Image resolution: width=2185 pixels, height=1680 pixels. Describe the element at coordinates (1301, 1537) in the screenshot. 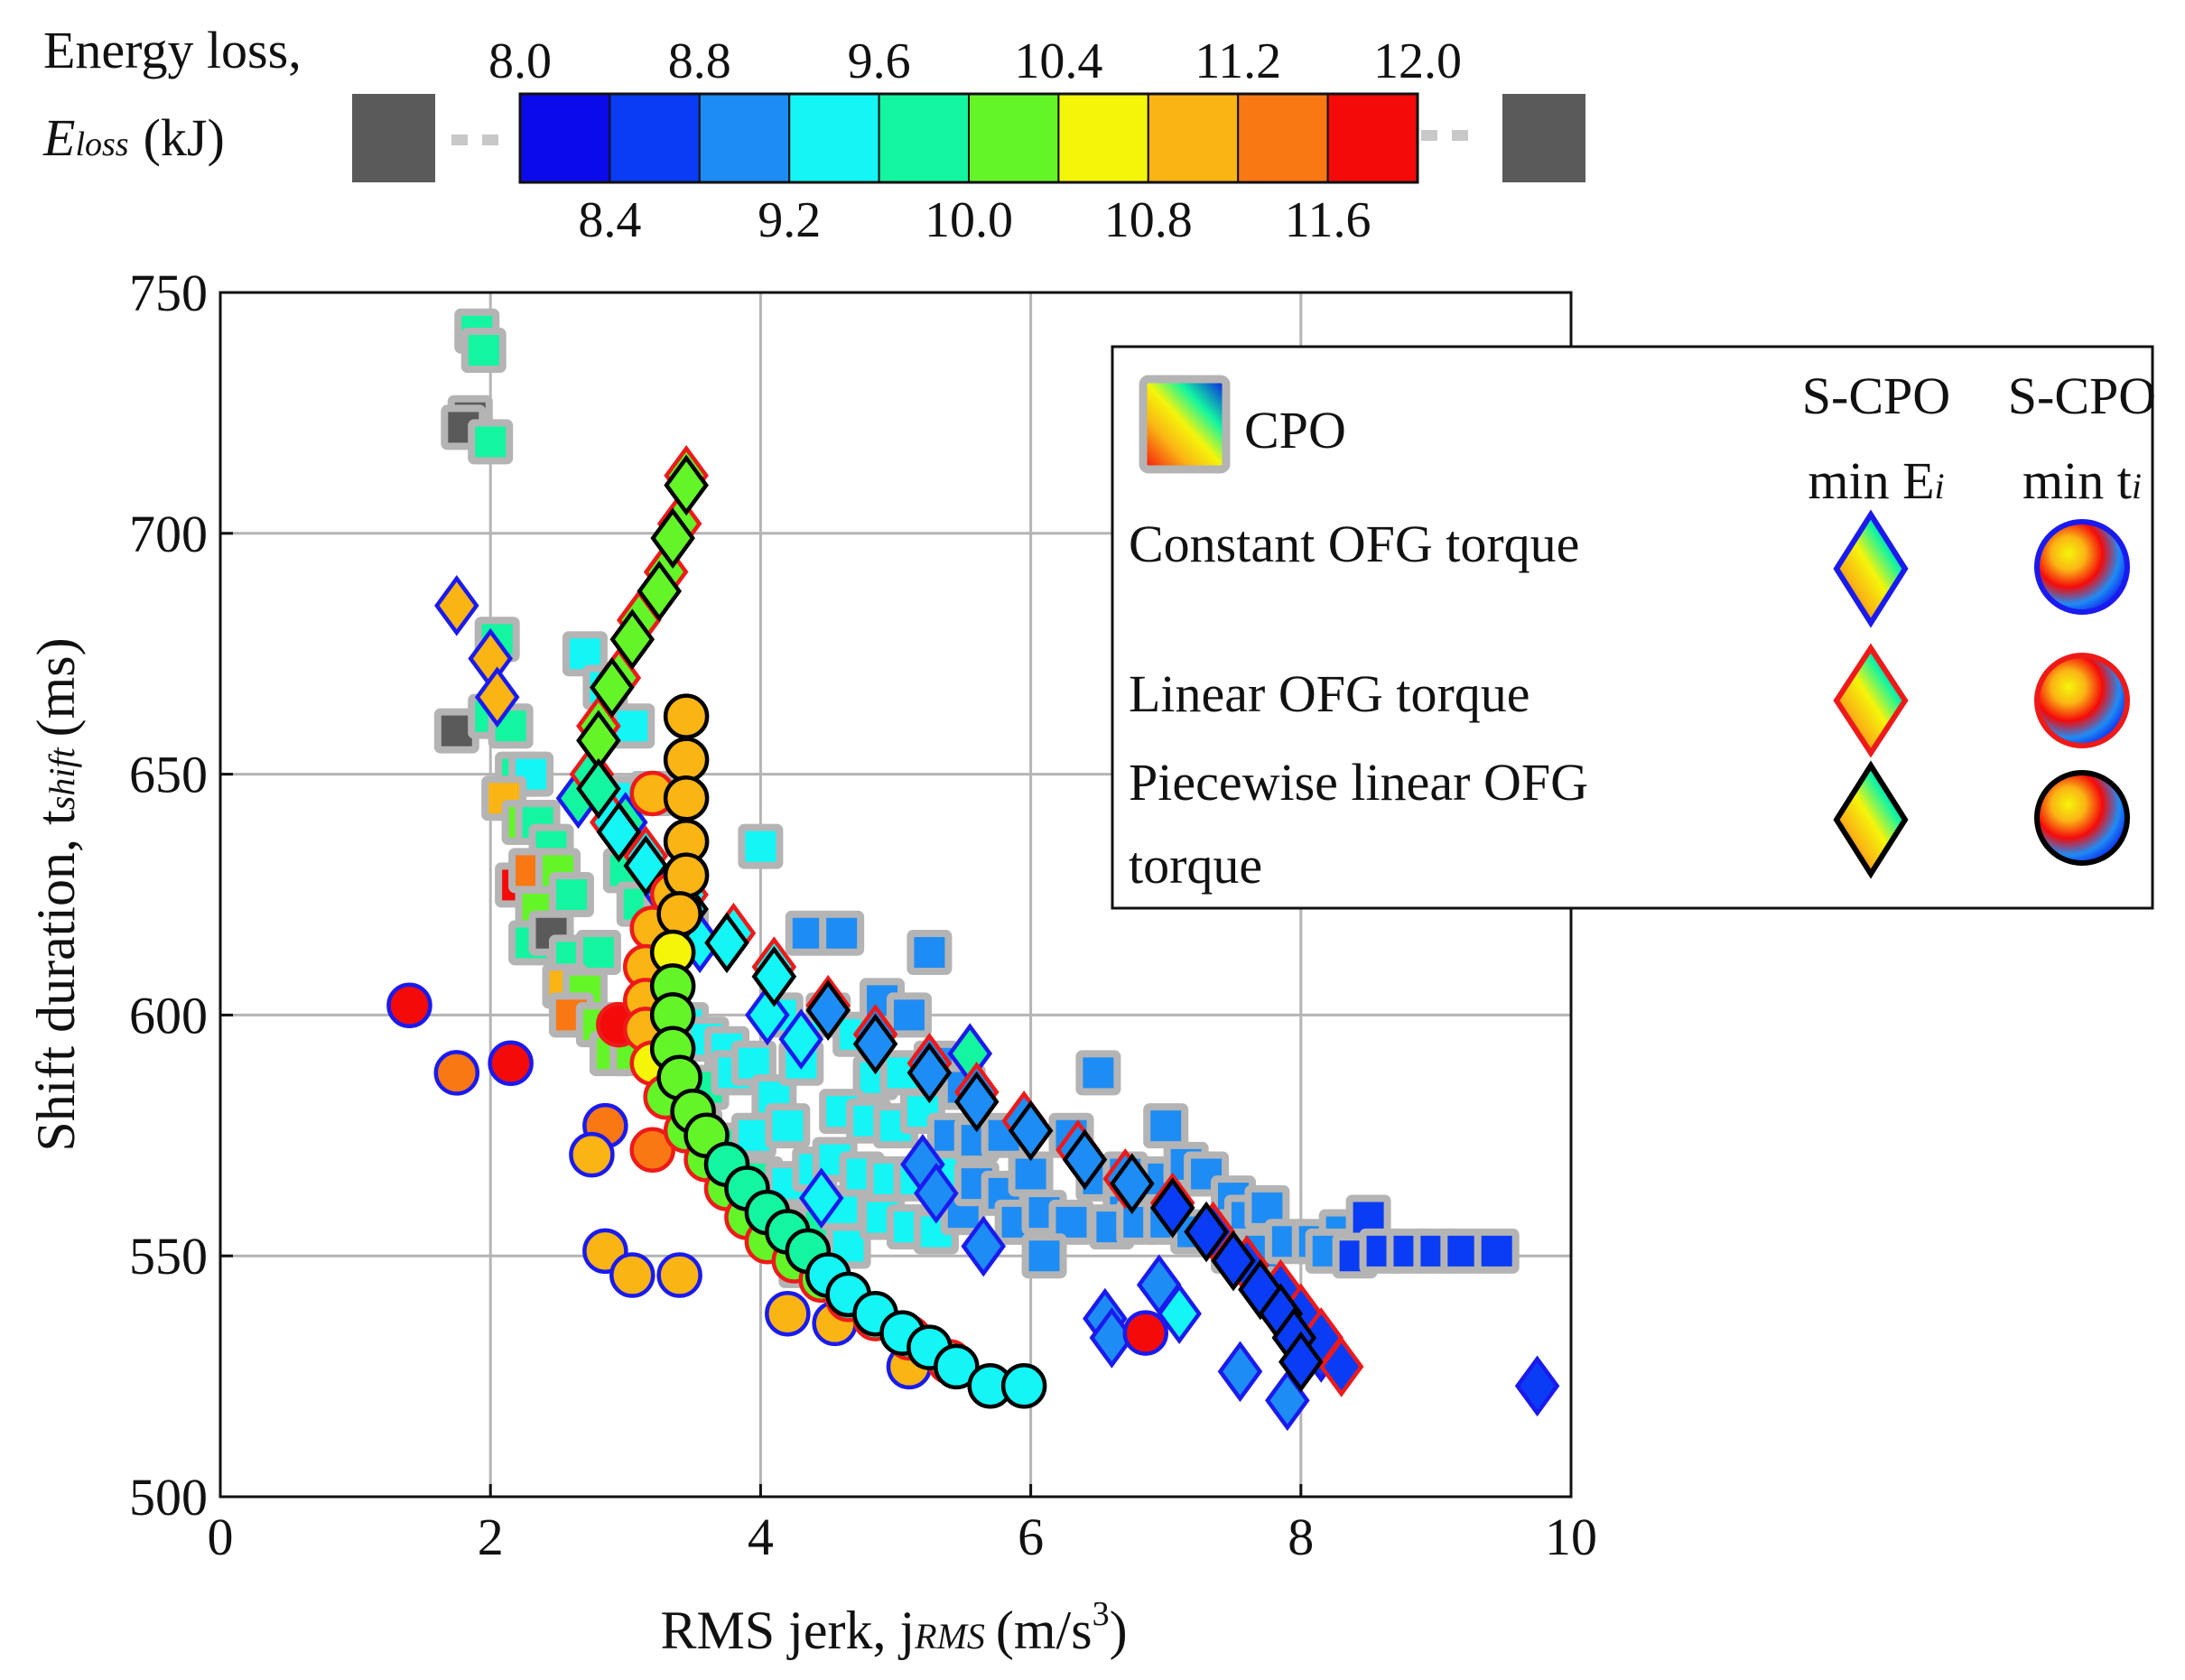

I see `x-tick-label: 8` at that location.